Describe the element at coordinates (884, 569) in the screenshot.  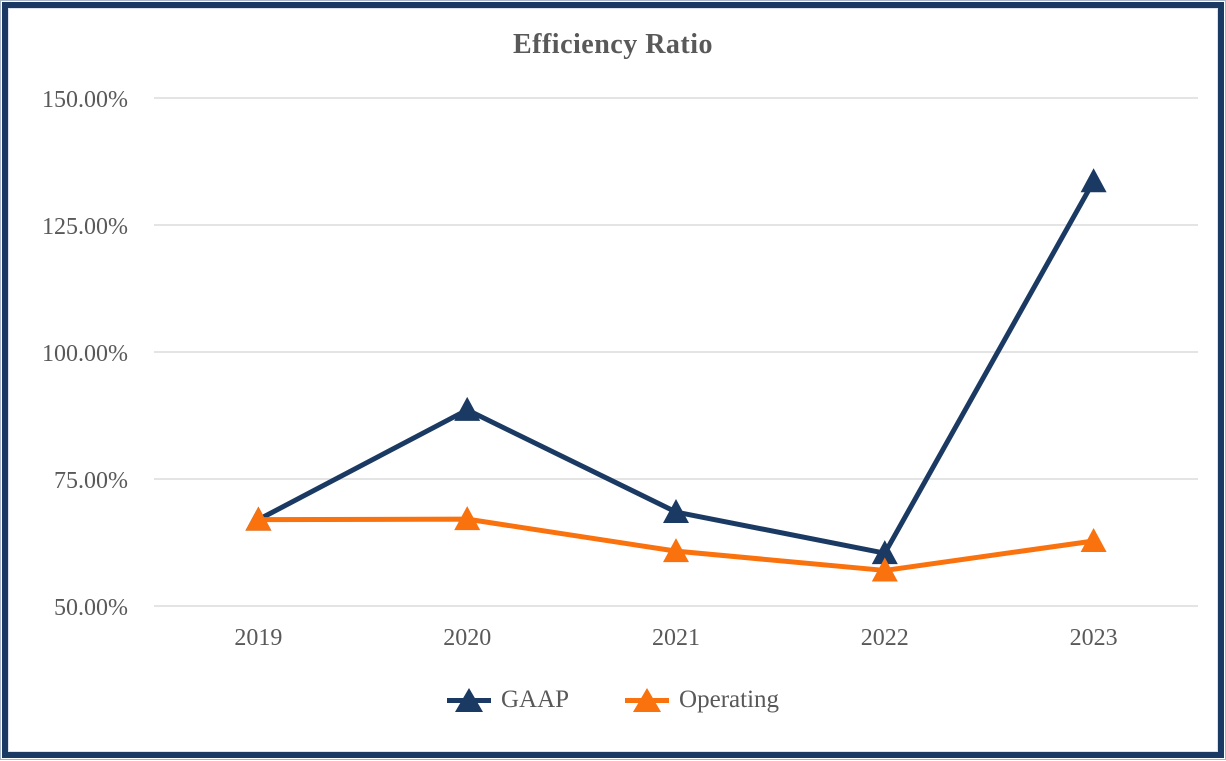
I see `data-point-operating-2022` at that location.